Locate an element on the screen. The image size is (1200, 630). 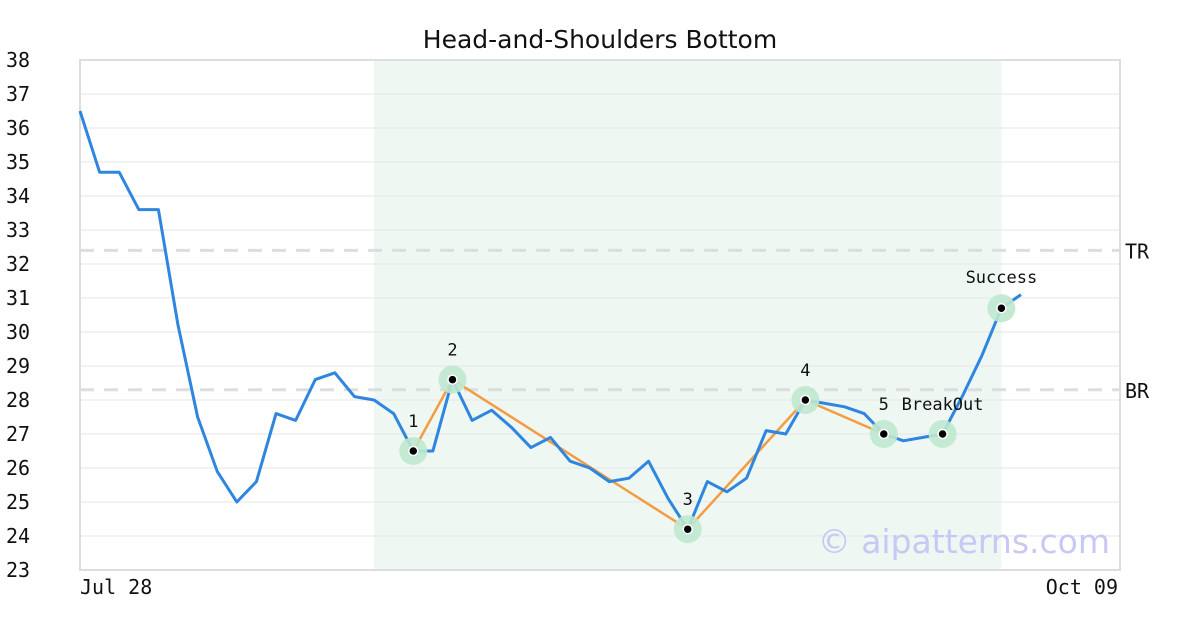
pattern-point-label: 5 is located at coordinates (884, 405).